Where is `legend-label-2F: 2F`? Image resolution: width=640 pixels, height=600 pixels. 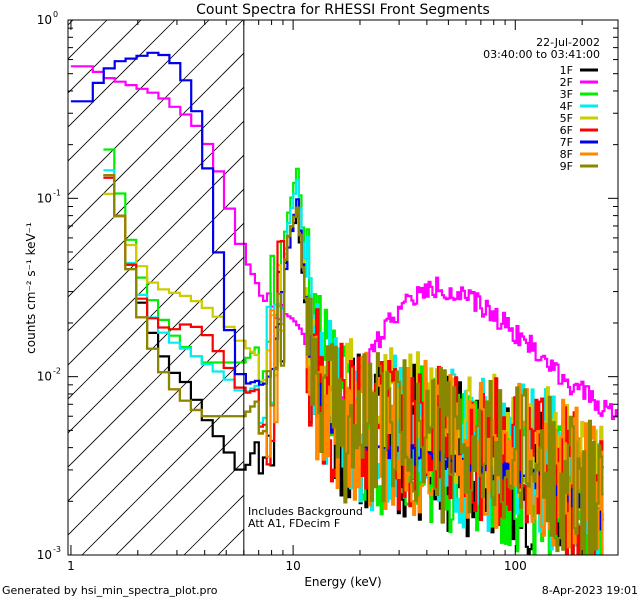
legend-label-2F: 2F is located at coordinates (566, 82).